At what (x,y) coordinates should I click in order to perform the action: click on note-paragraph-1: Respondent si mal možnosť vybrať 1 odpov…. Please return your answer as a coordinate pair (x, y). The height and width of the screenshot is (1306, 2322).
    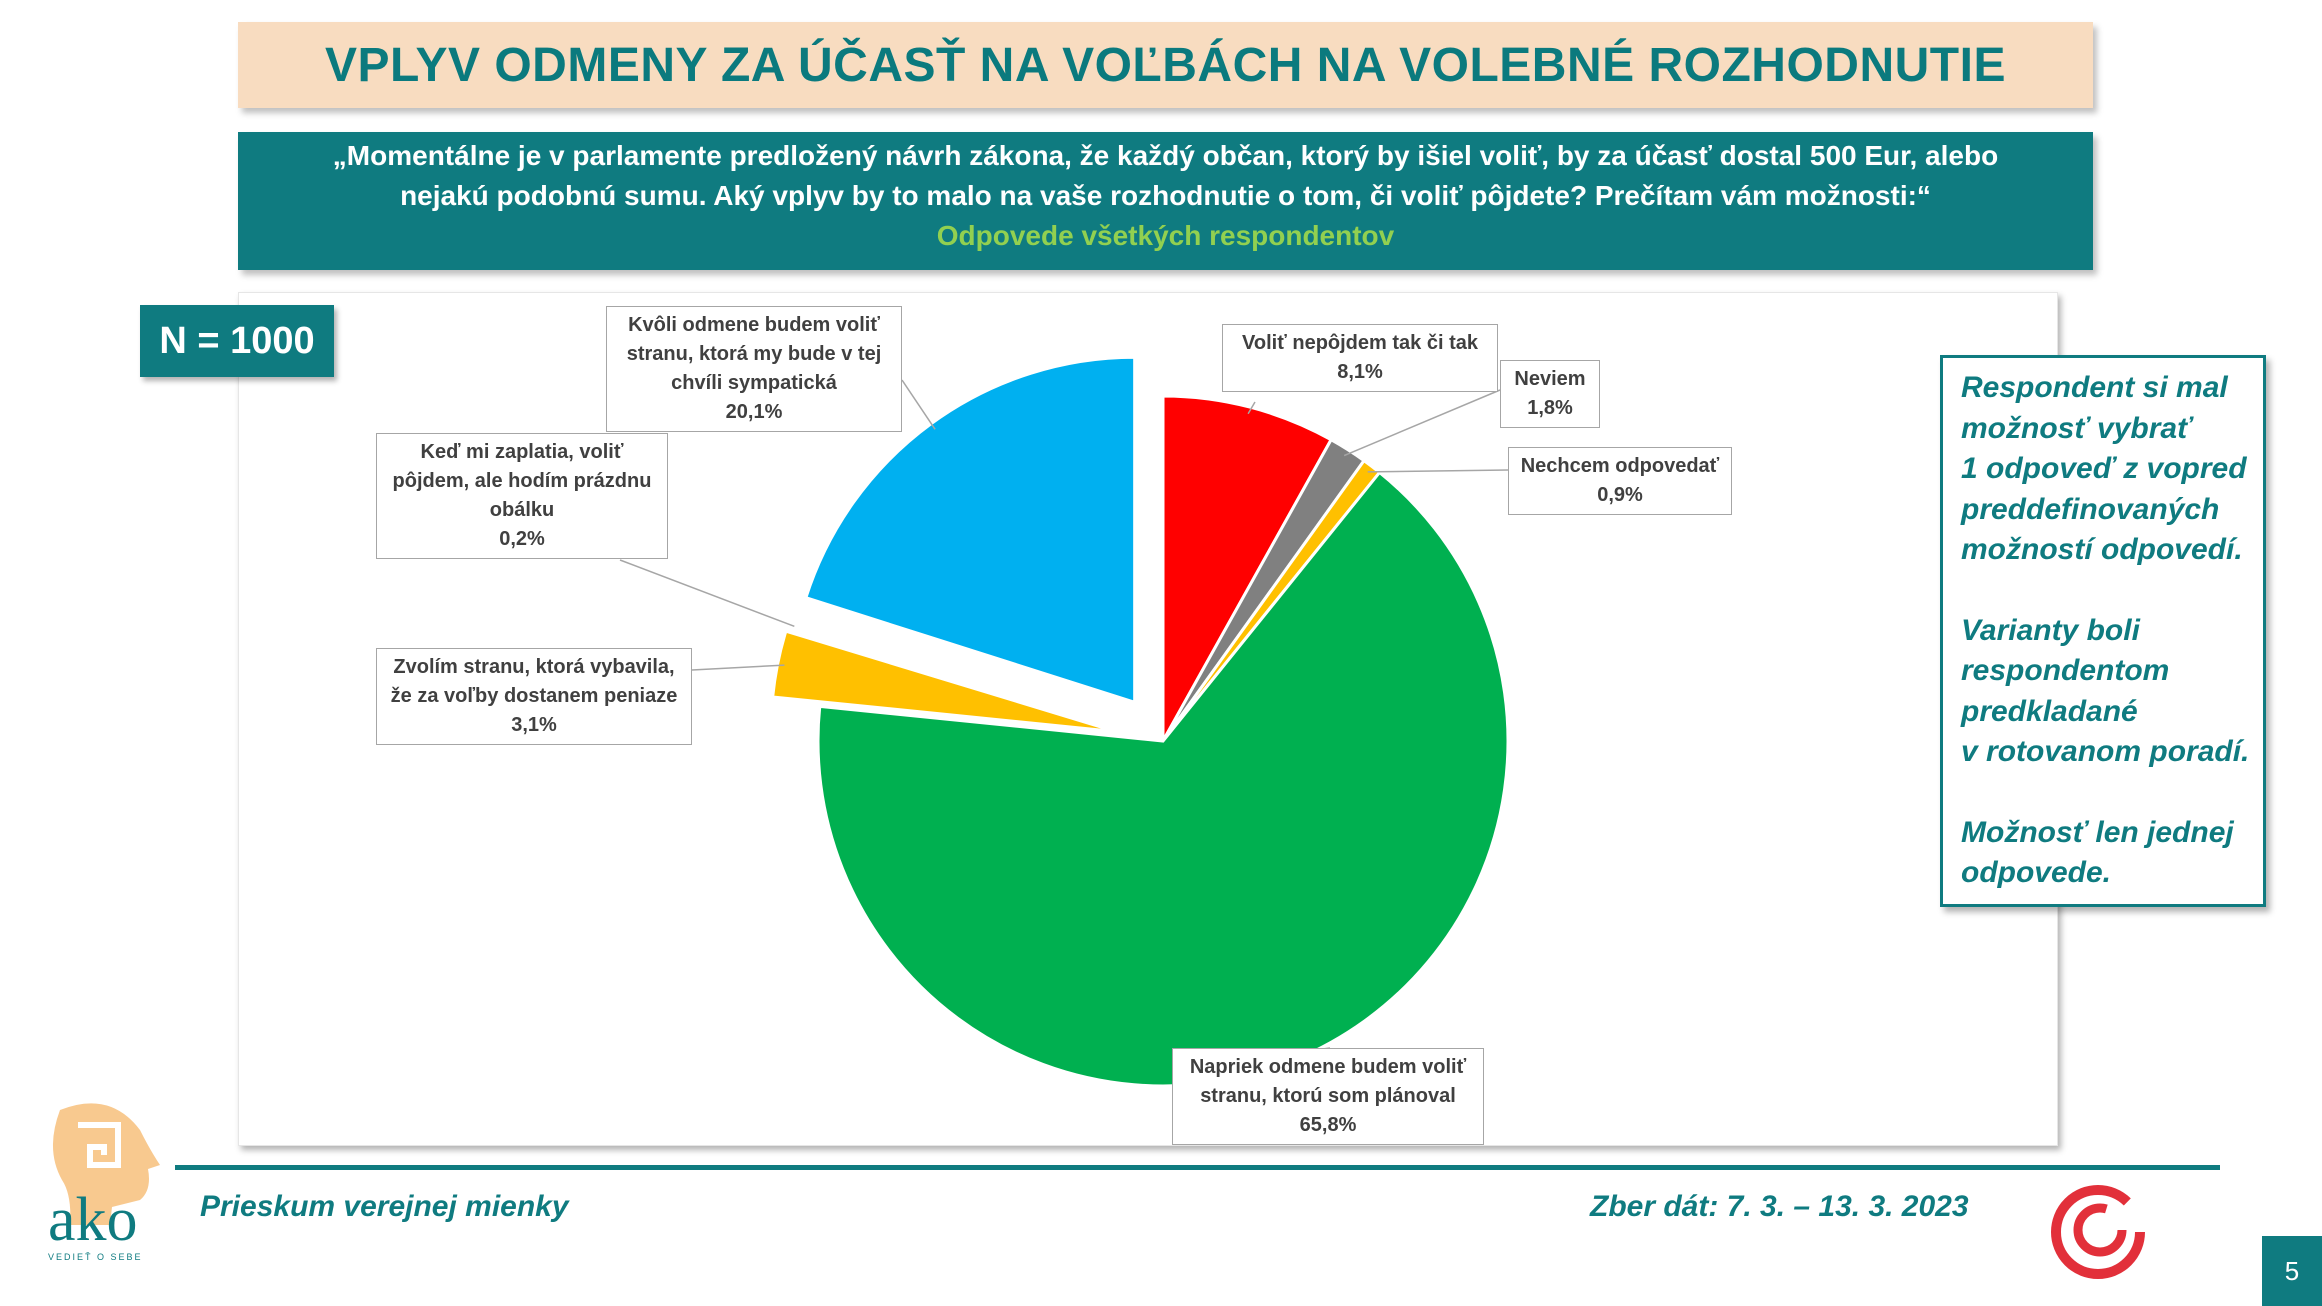
    Looking at the image, I should click on (2104, 468).